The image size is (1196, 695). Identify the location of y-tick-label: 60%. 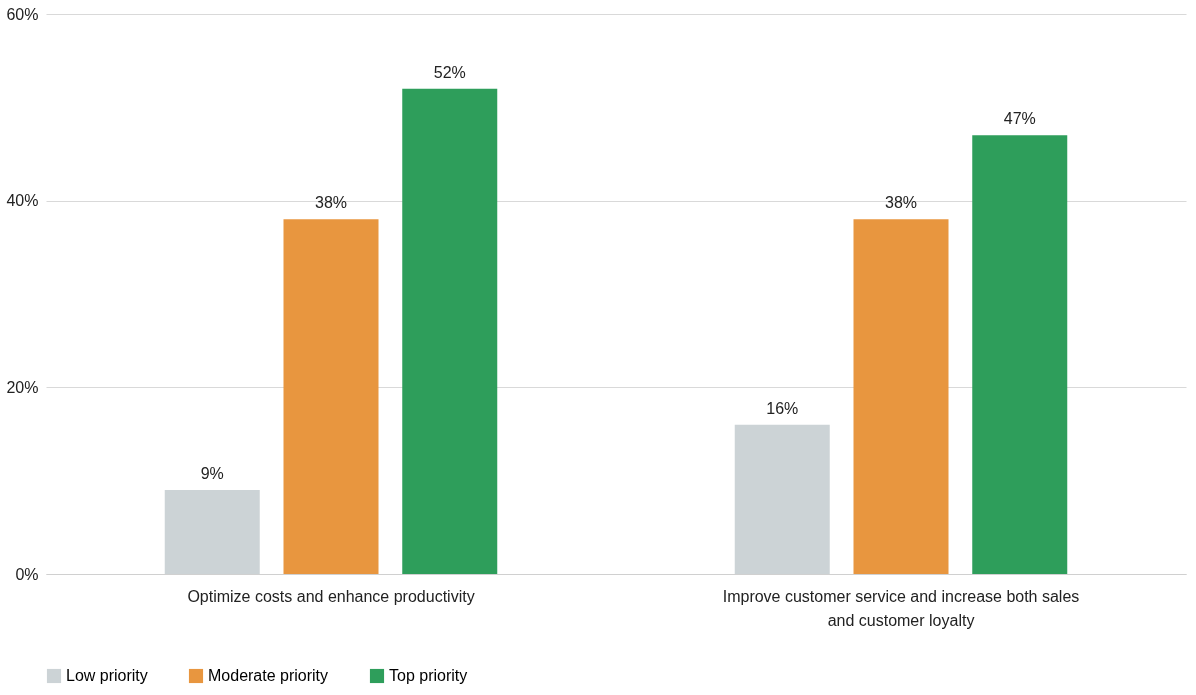
(22, 14).